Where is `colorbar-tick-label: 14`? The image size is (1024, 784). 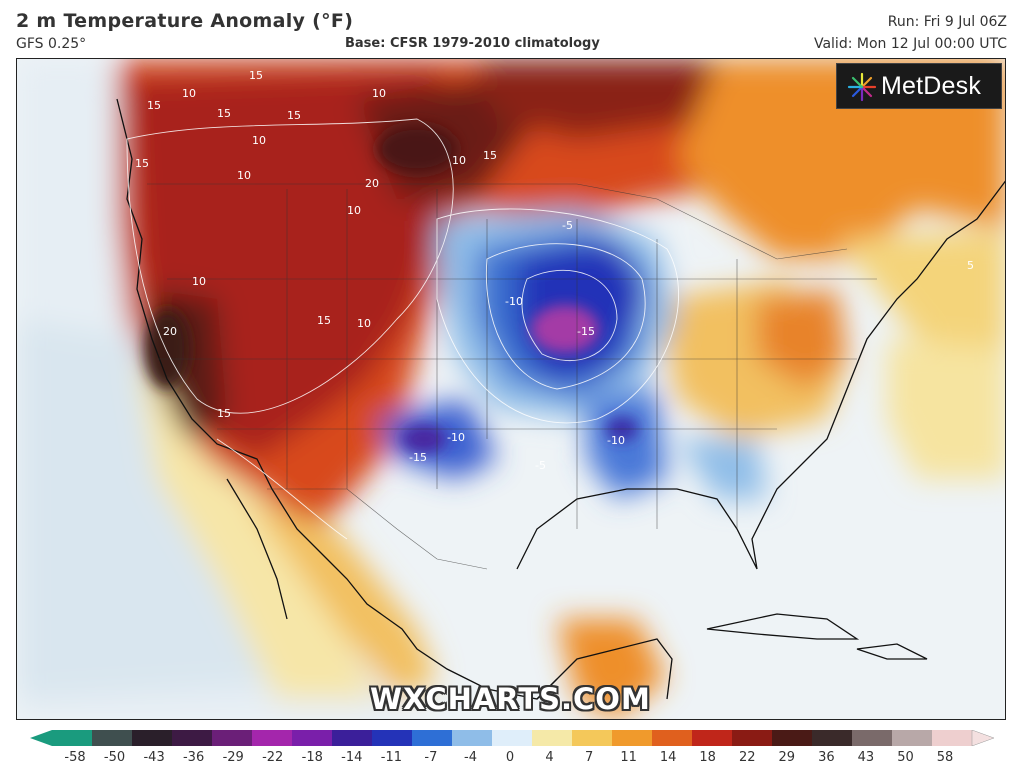
colorbar-tick-label: 14 is located at coordinates (668, 757).